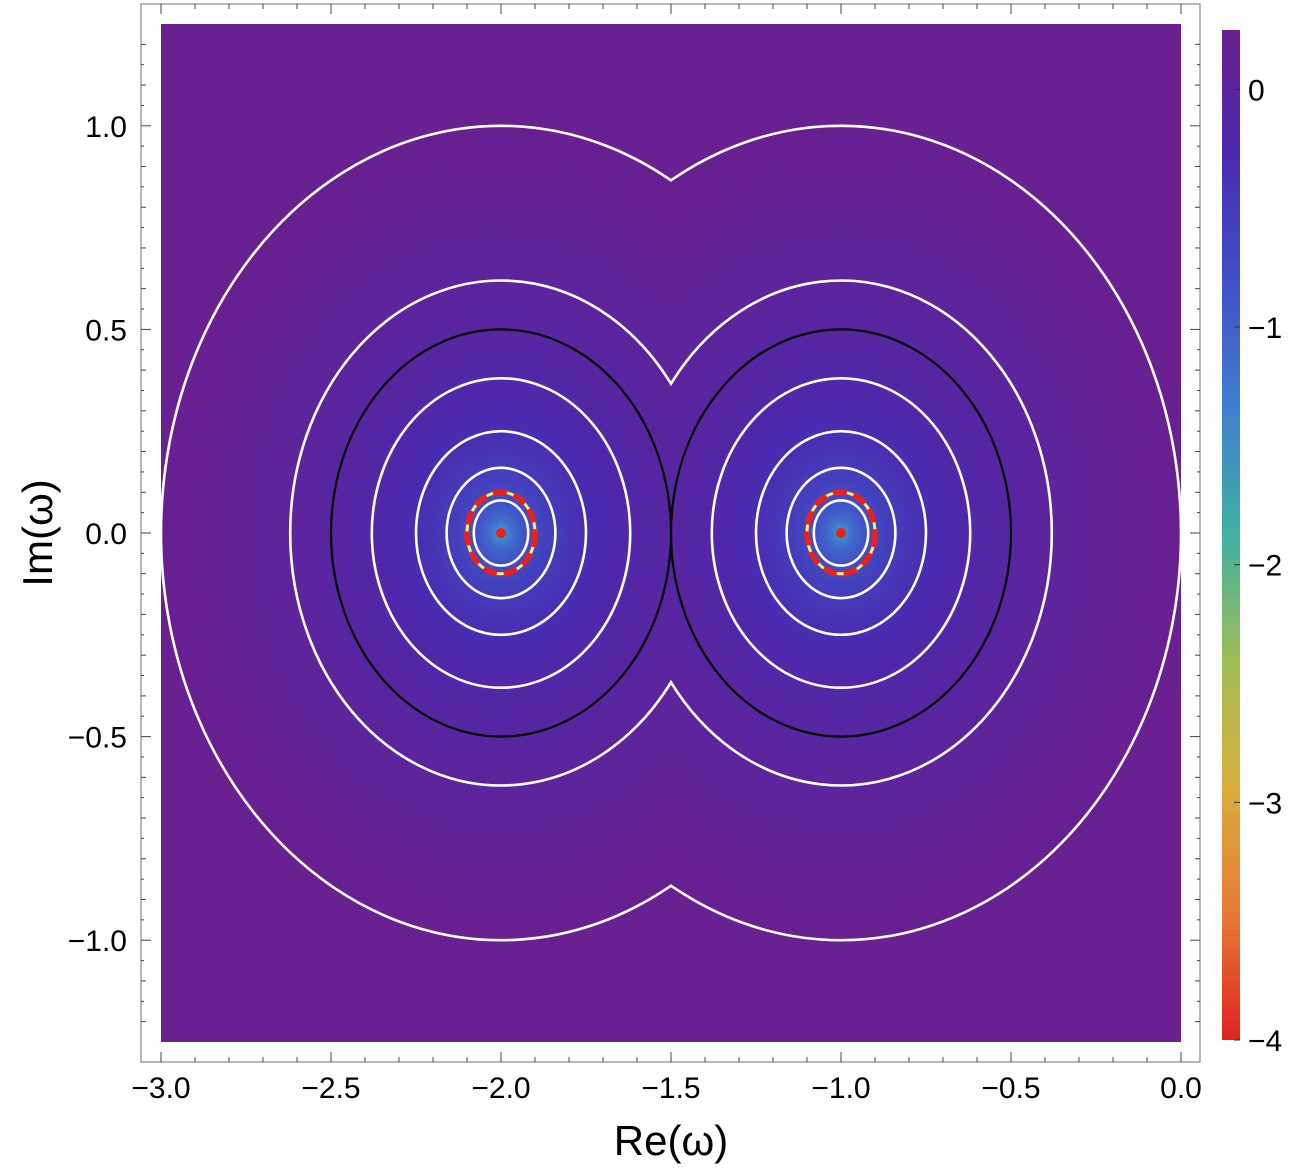  Describe the element at coordinates (1265, 566) in the screenshot. I see `colorbar-tick-label: −2` at that location.